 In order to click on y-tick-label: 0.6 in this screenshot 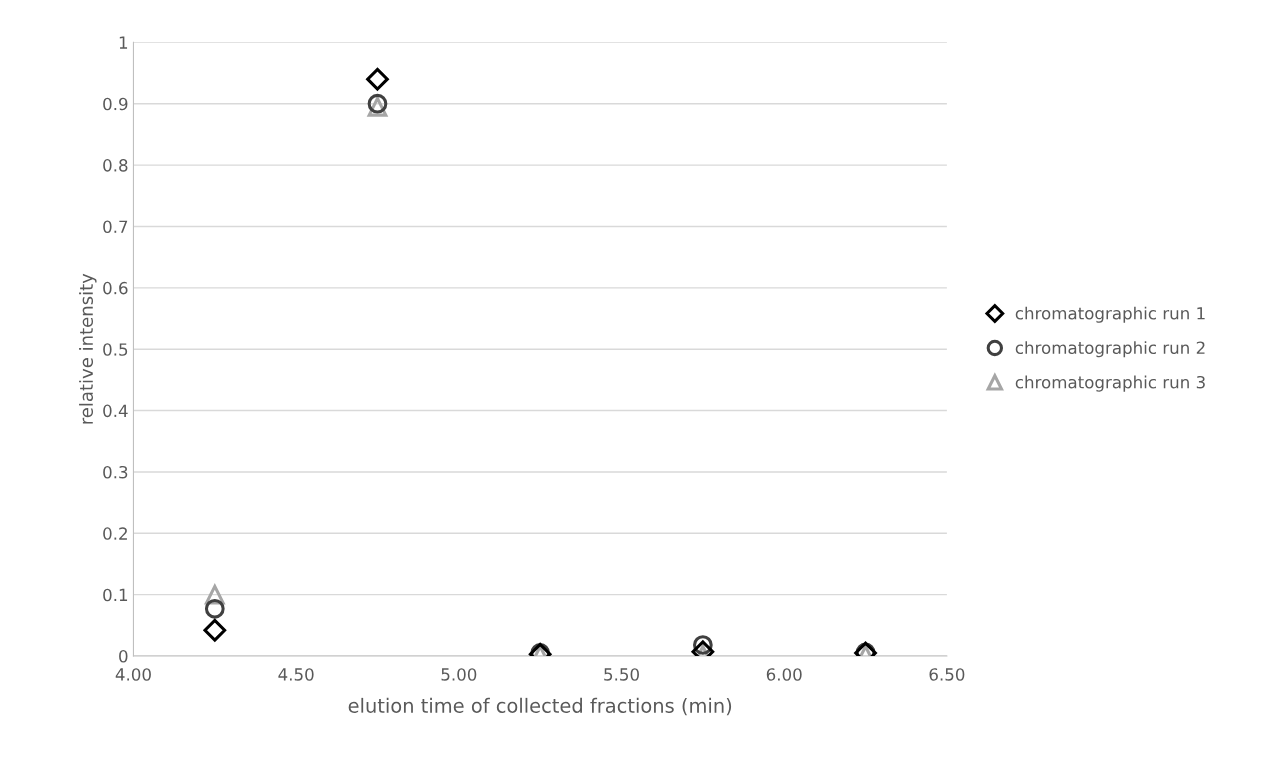, I will do `click(115, 288)`.